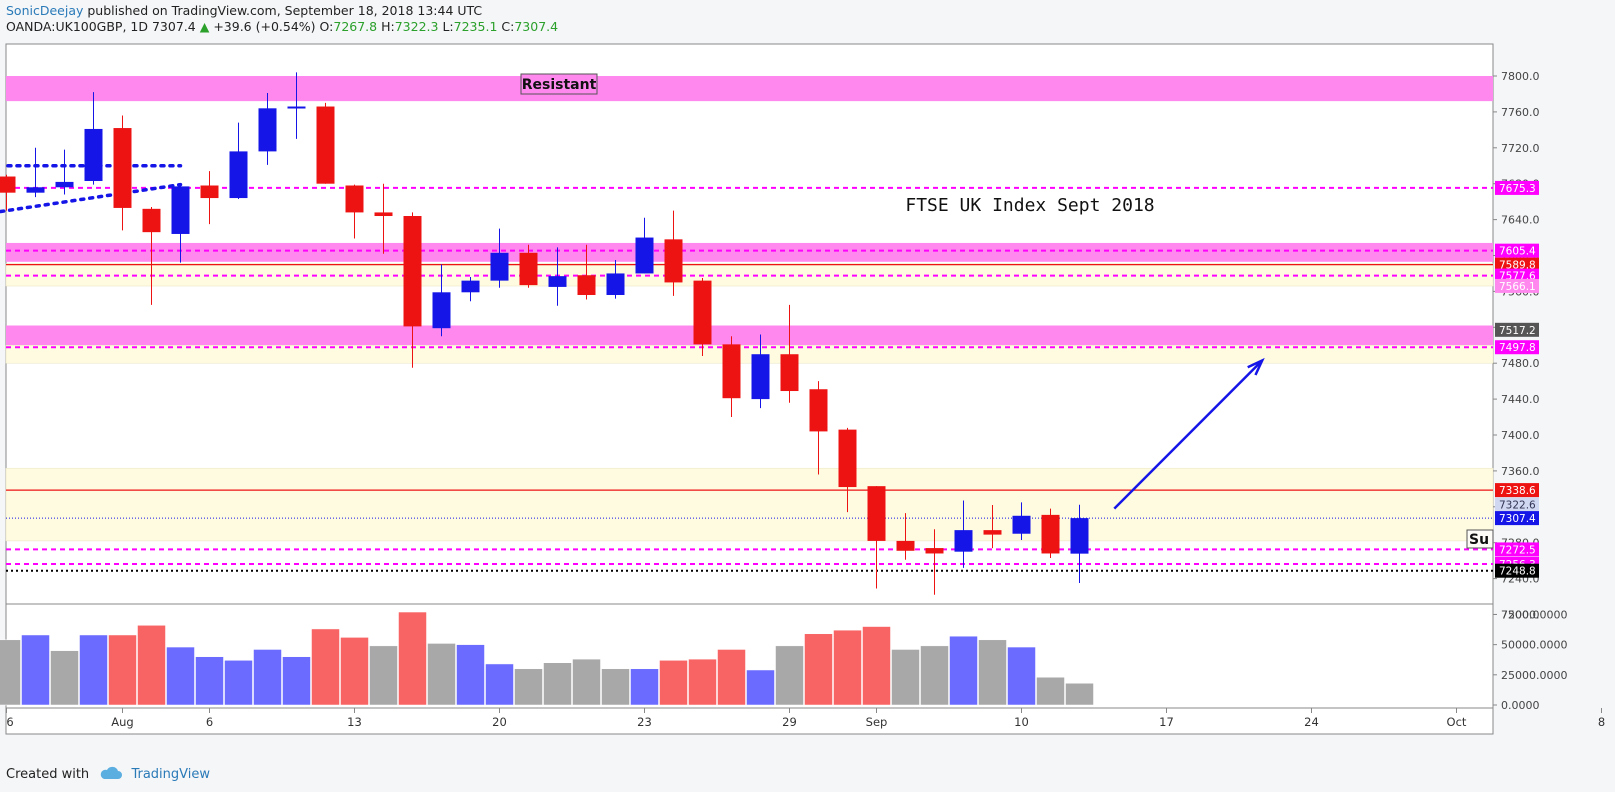 The width and height of the screenshot is (1615, 792). Describe the element at coordinates (48, 774) in the screenshot. I see `created-with-text: Created with` at that location.